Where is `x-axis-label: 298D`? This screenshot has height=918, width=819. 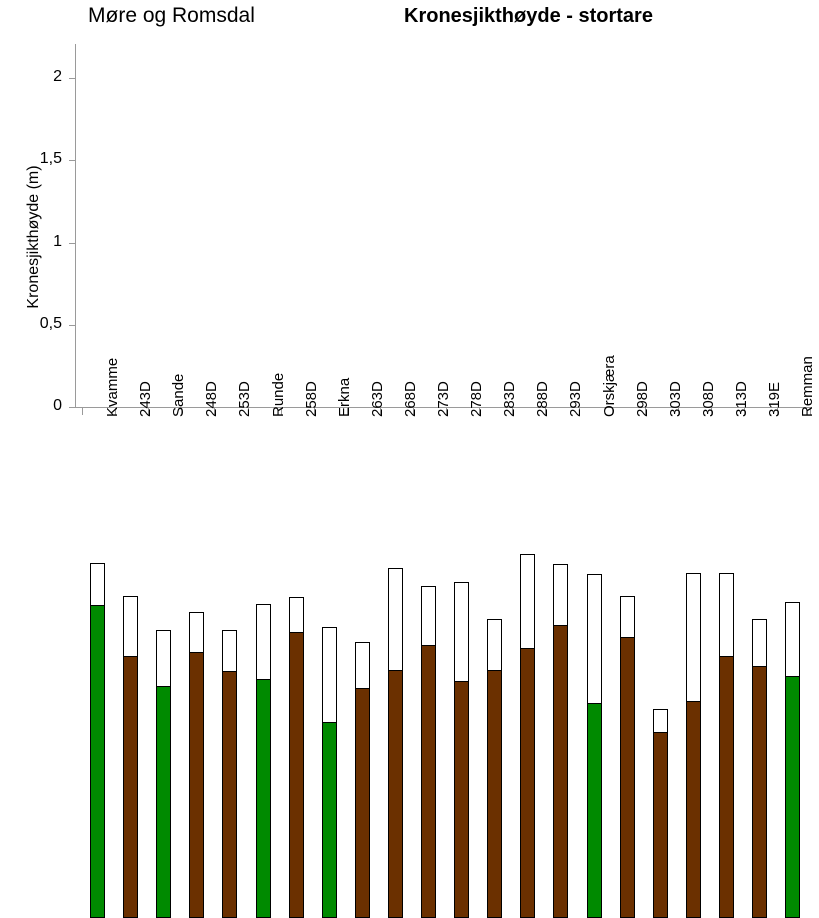
x-axis-label: 298D is located at coordinates (642, 399).